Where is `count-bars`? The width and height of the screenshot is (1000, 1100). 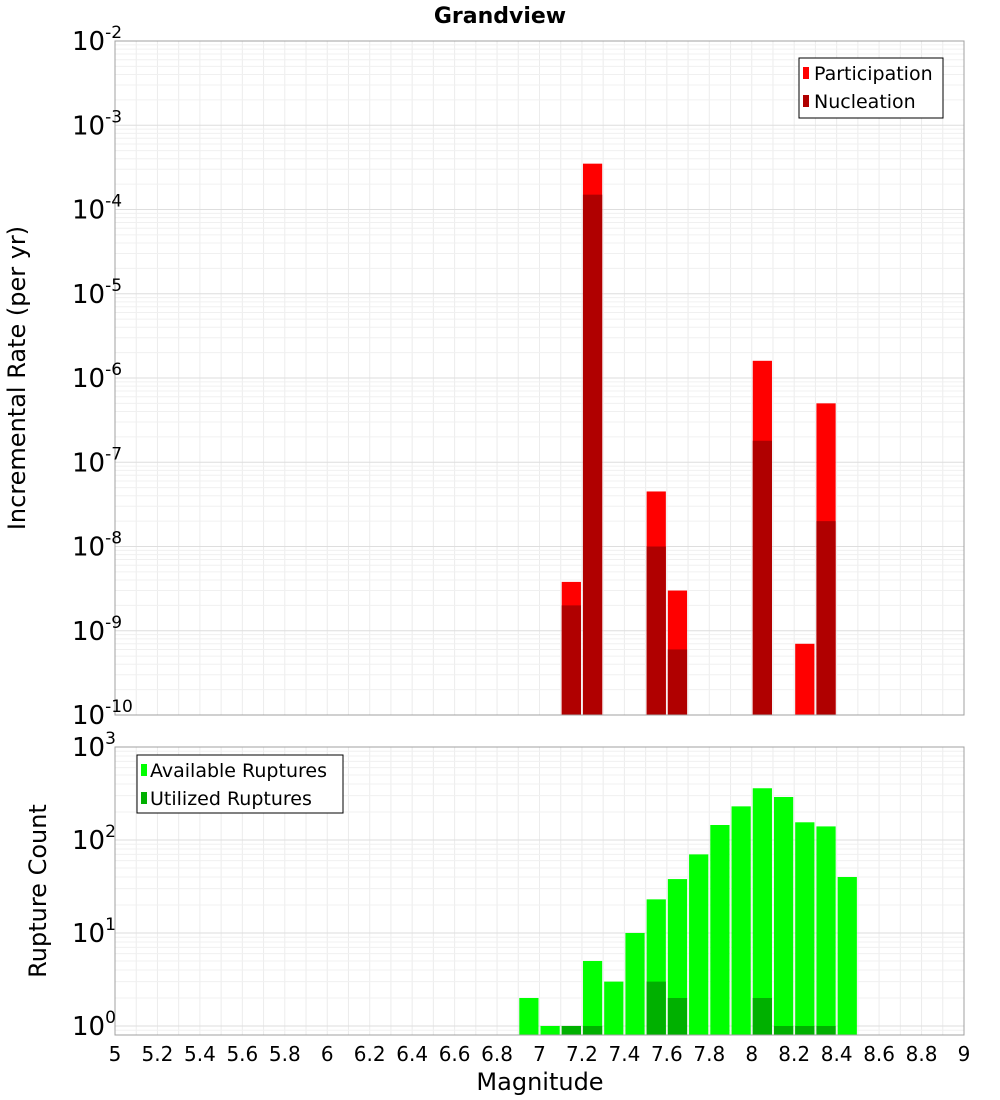
count-bars is located at coordinates (688, 911).